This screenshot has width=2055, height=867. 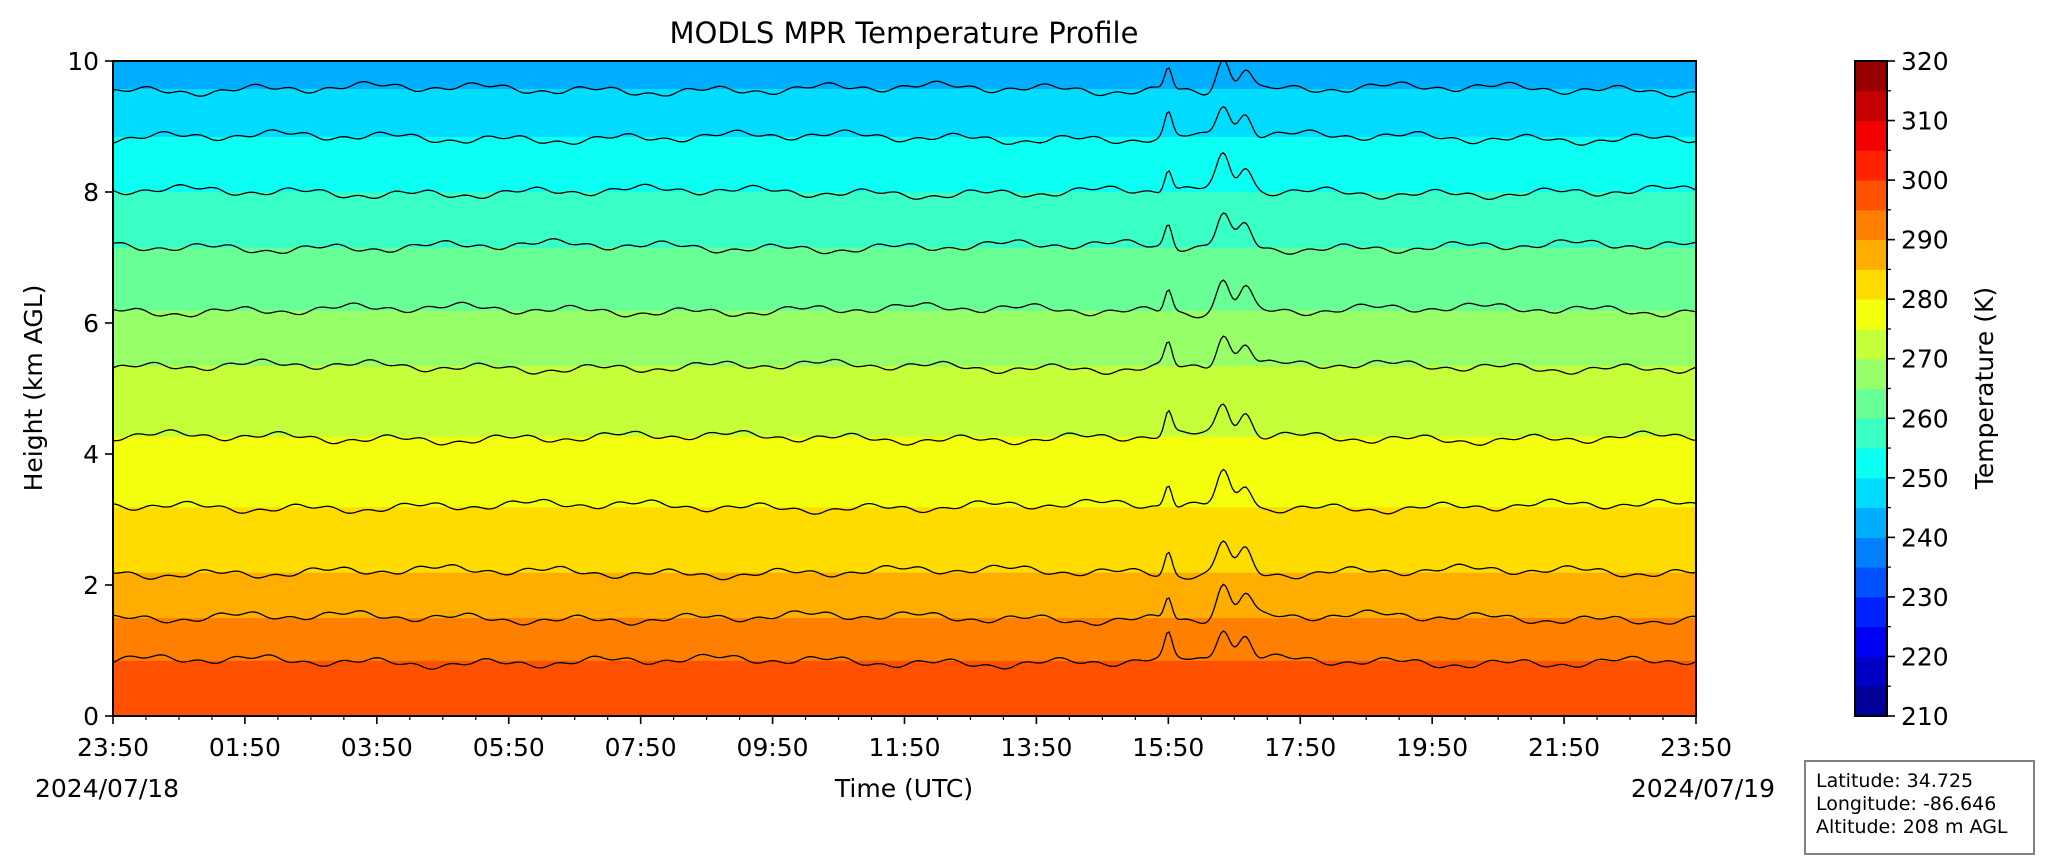 What do you see at coordinates (1432, 747) in the screenshot?
I see `x-tick-label: 19:50` at bounding box center [1432, 747].